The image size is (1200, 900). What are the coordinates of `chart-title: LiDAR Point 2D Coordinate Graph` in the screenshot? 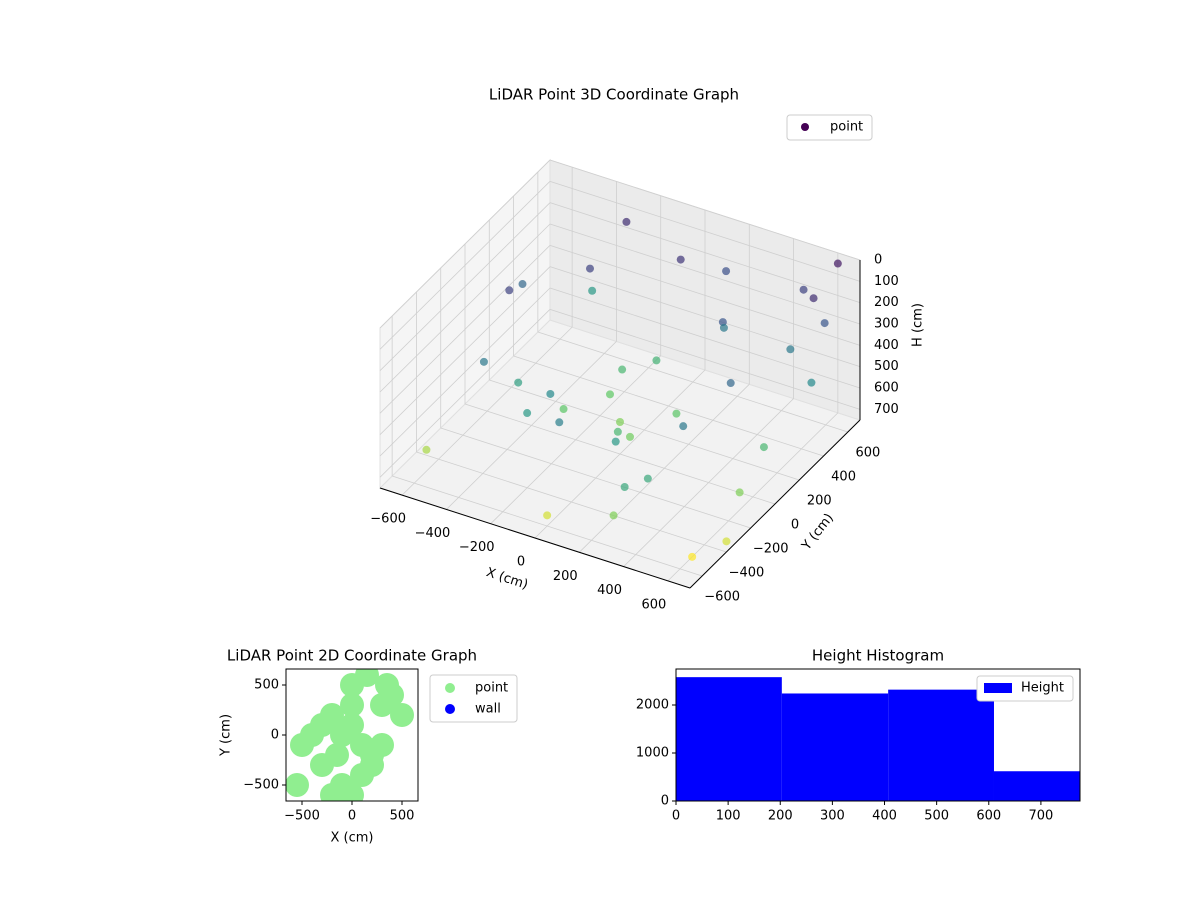 It's located at (352, 656).